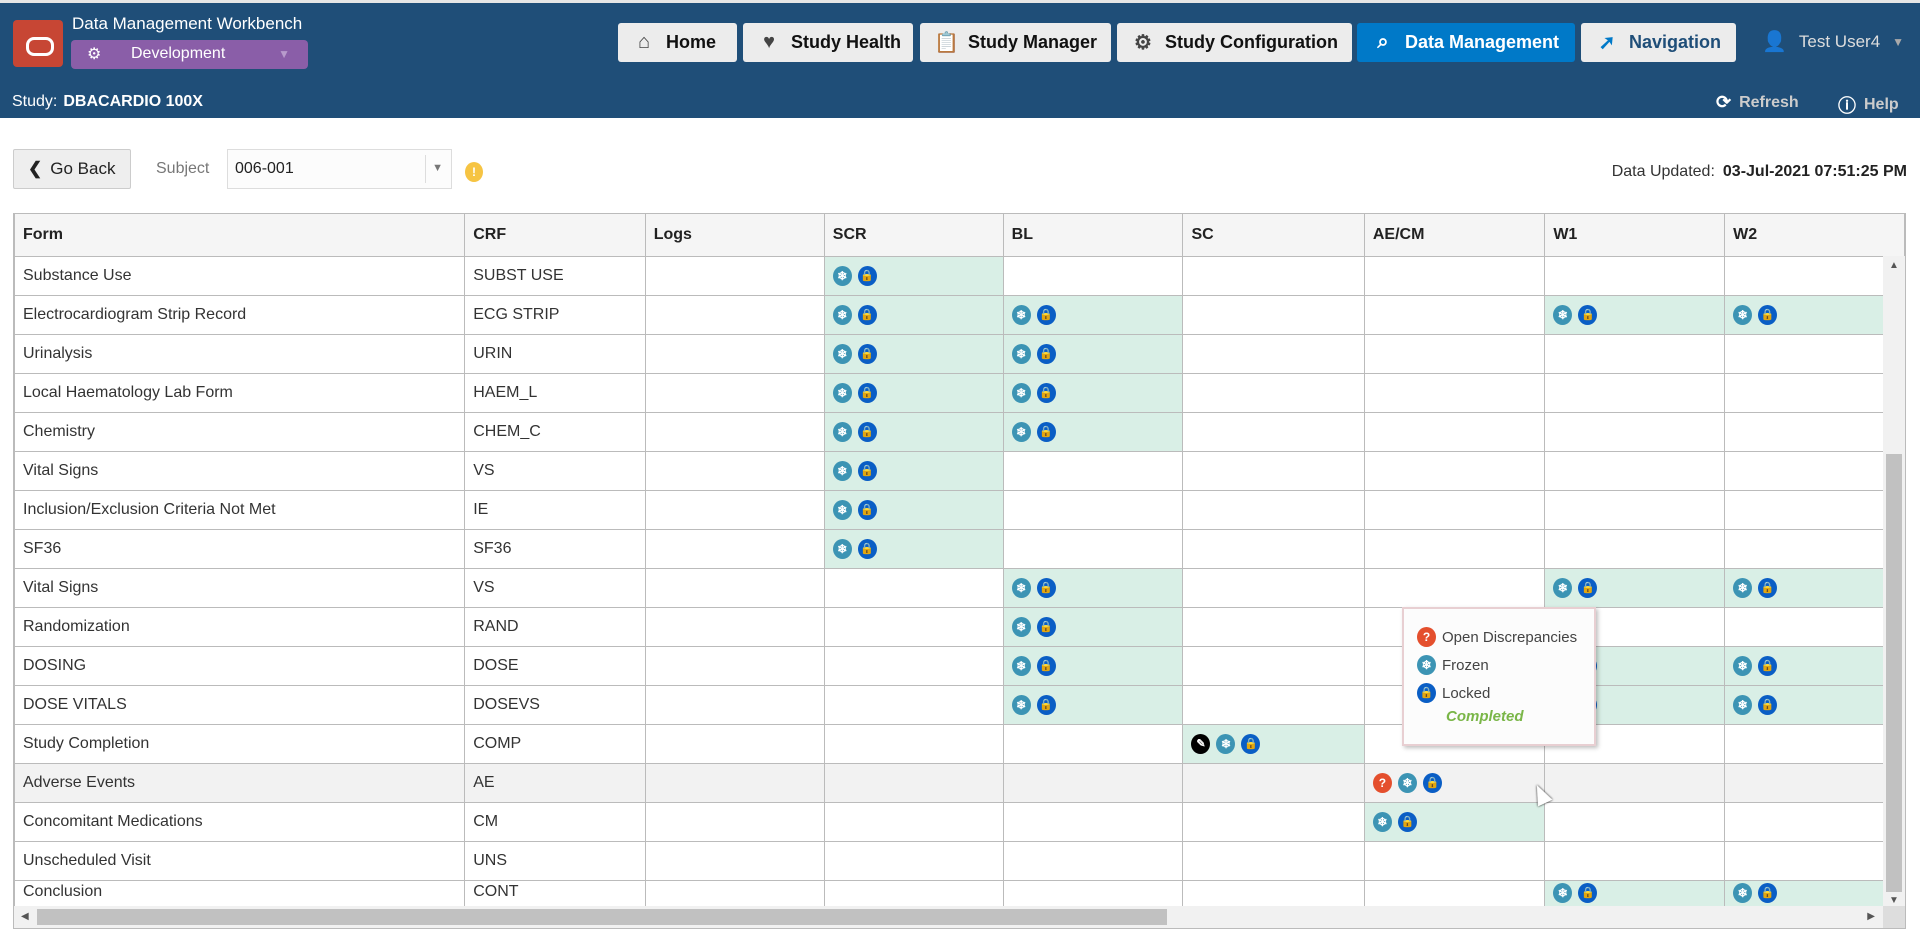 The image size is (1920, 942). What do you see at coordinates (25, 916) in the screenshot?
I see `scroll-left-icon: ◀` at bounding box center [25, 916].